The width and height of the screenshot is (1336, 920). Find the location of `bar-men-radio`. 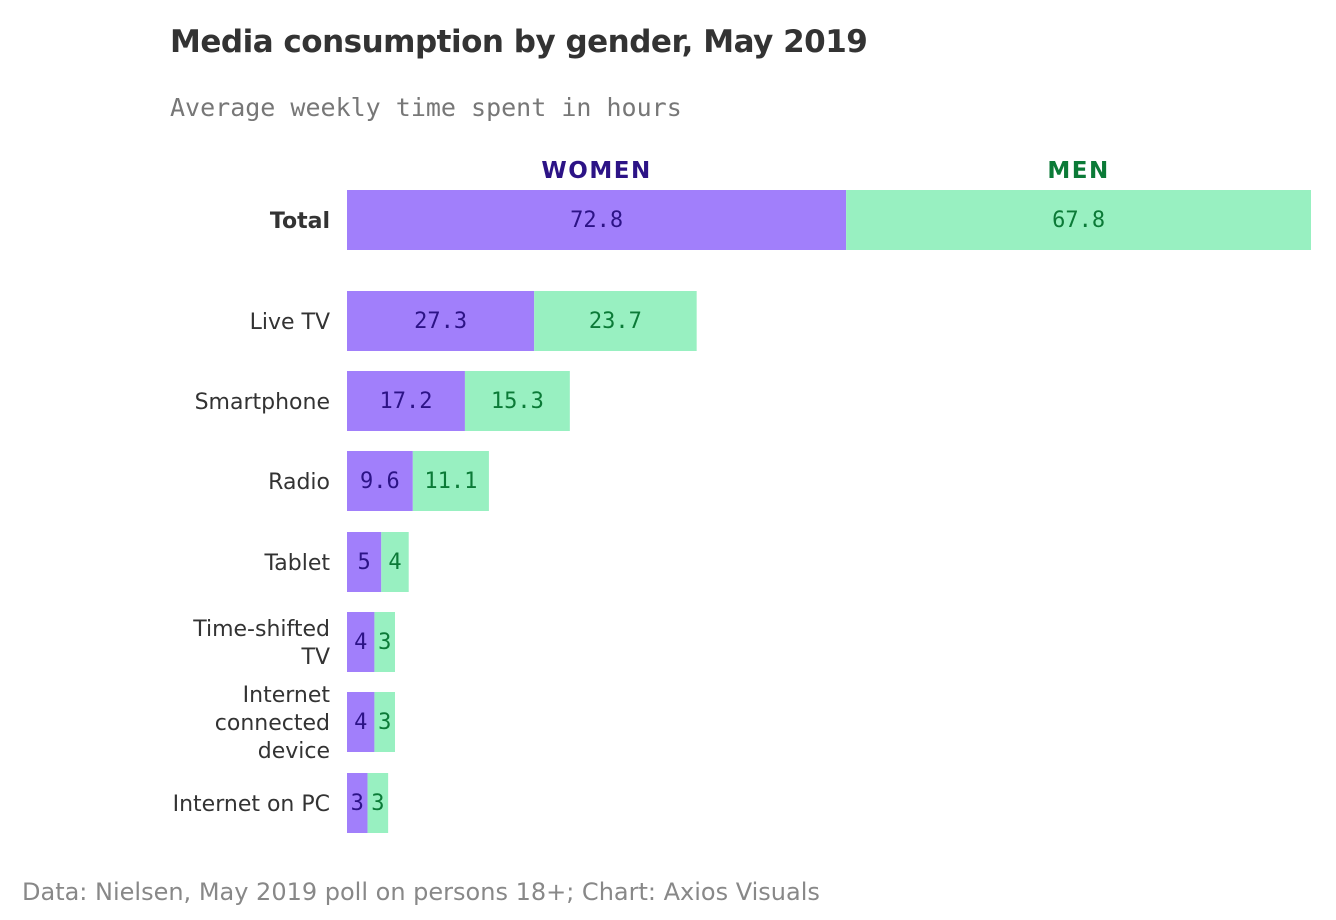

bar-men-radio is located at coordinates (450, 481).